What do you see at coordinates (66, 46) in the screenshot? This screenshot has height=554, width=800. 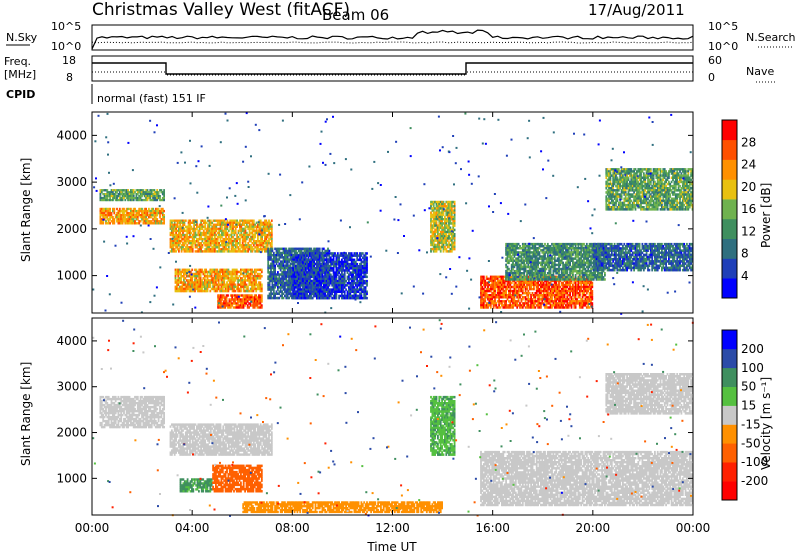 I see `n-sky-tick-bottom: 10^0` at bounding box center [66, 46].